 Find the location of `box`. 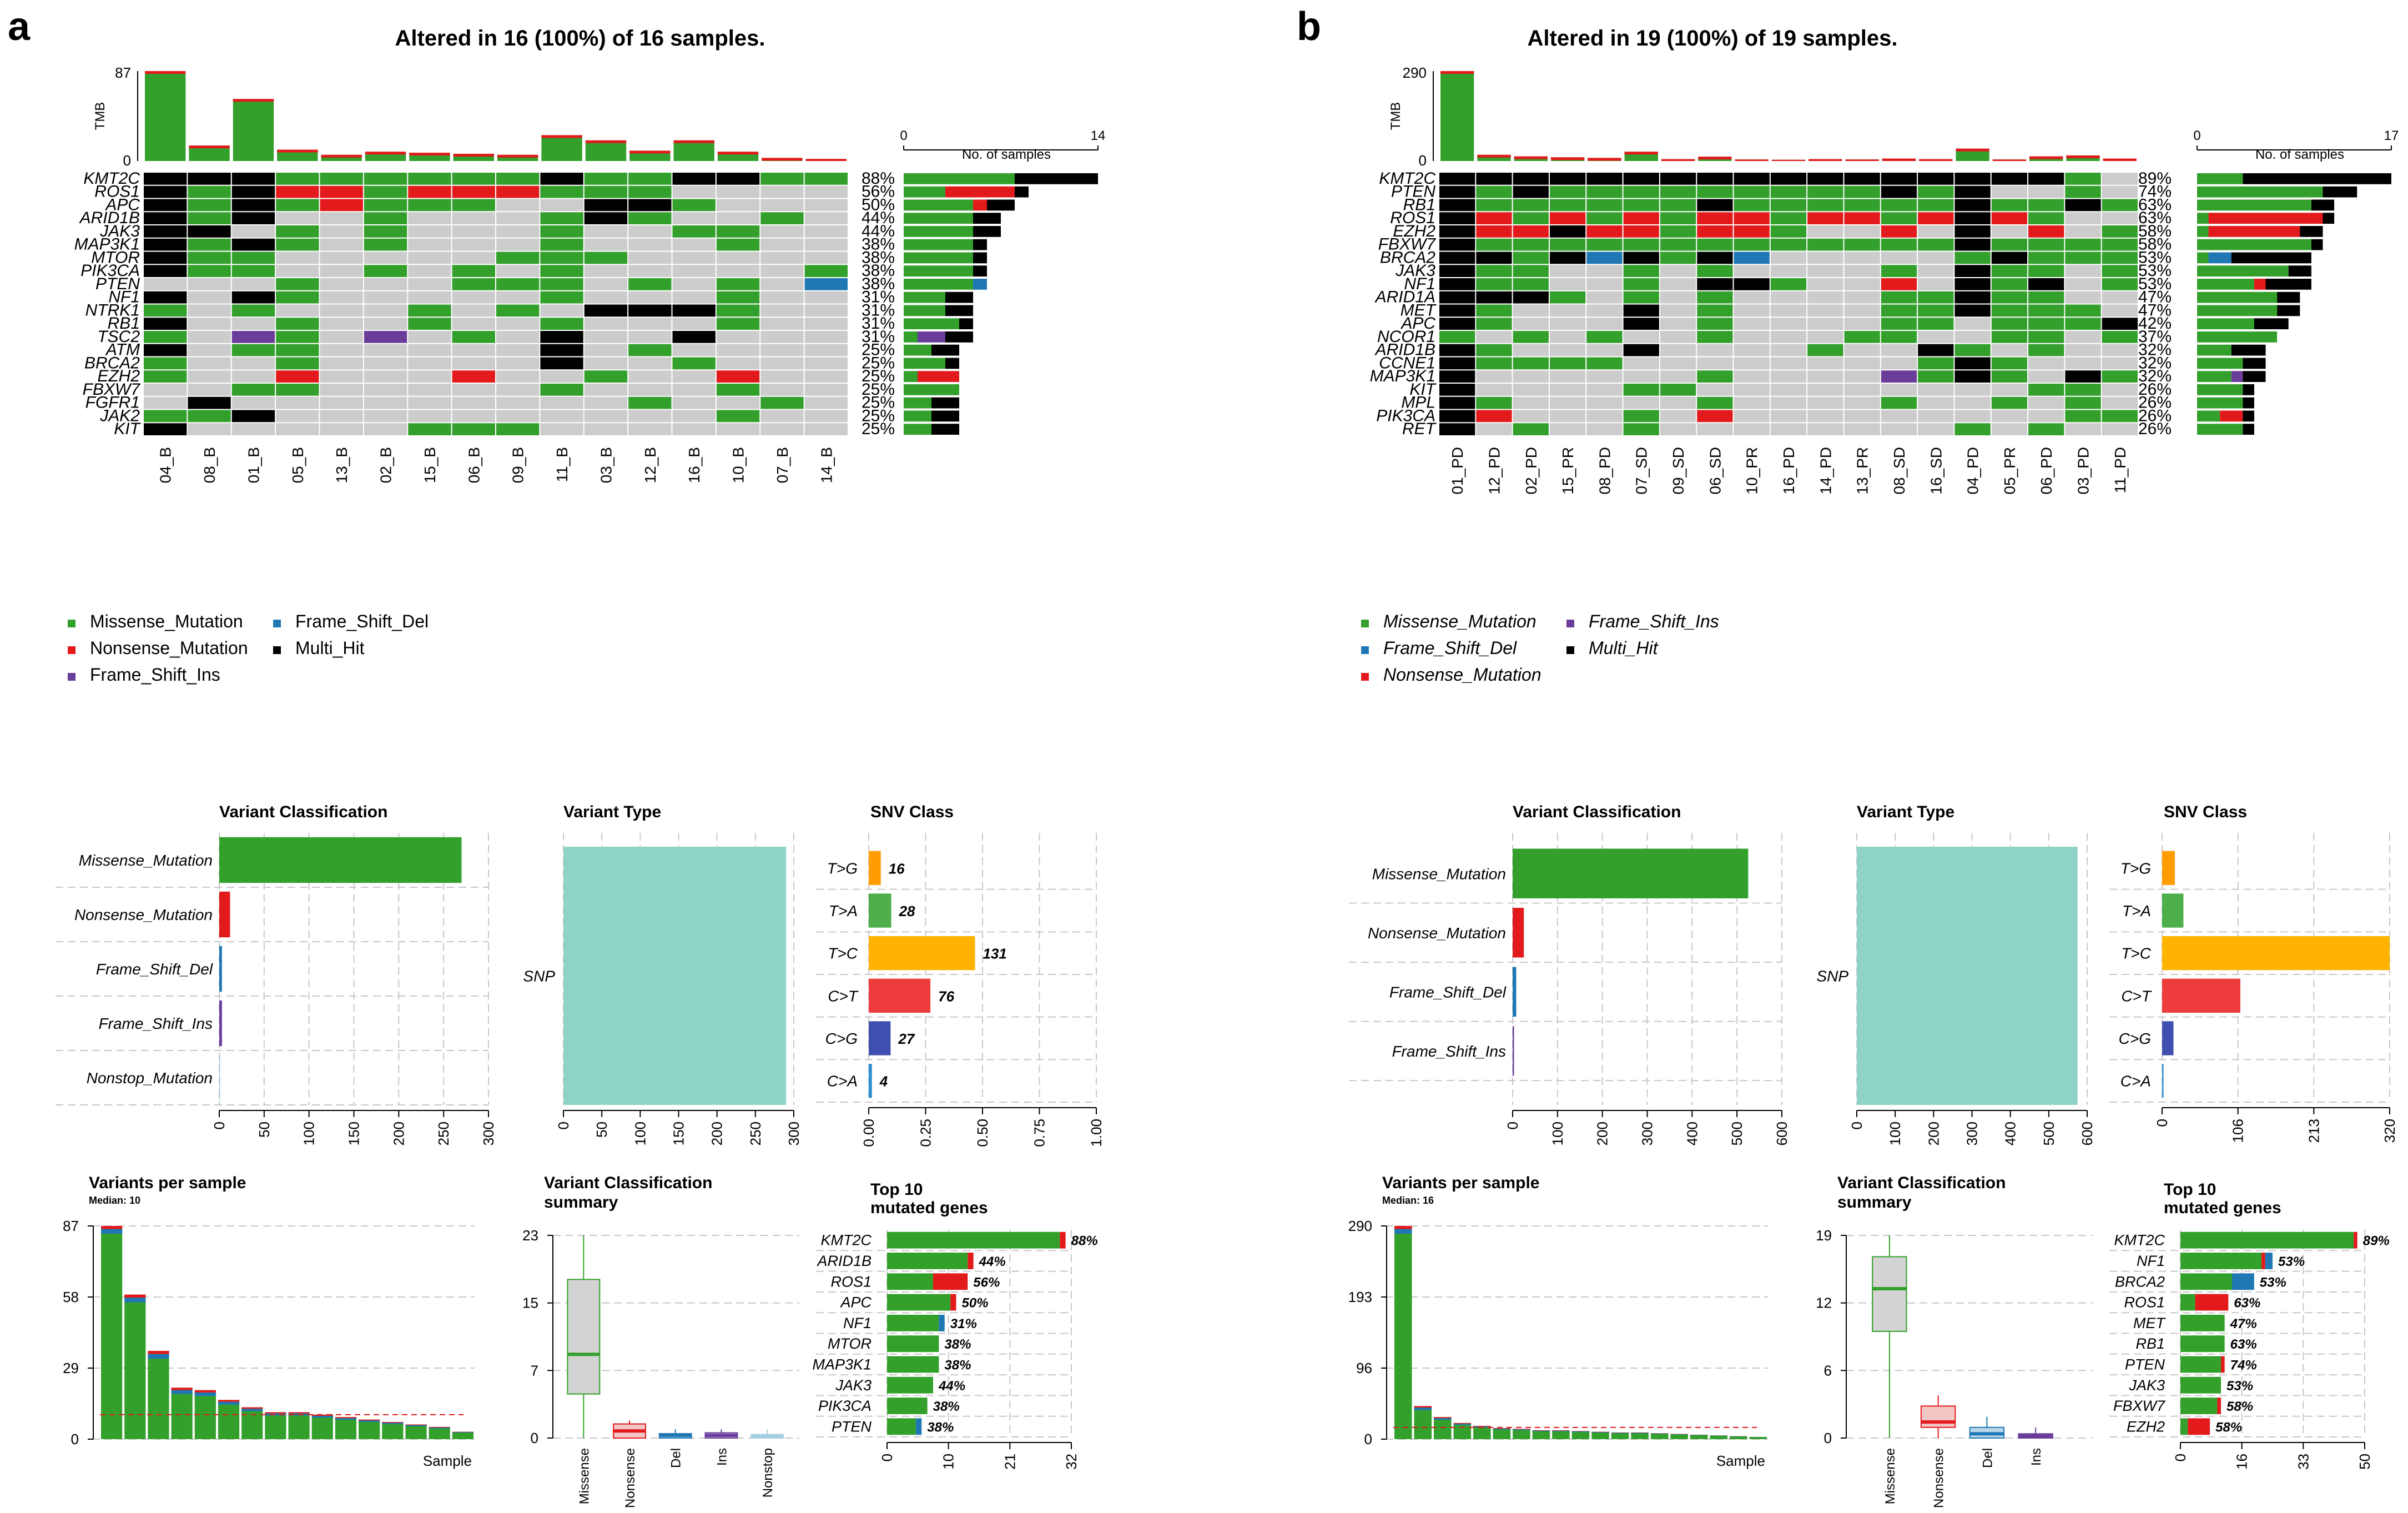

box is located at coordinates (1938, 1416).